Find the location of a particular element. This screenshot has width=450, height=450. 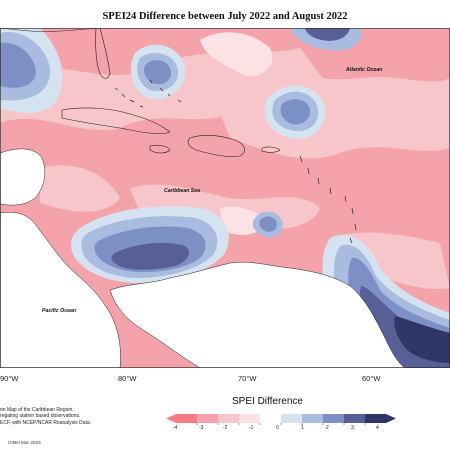

land-hispaniola is located at coordinates (216, 146).